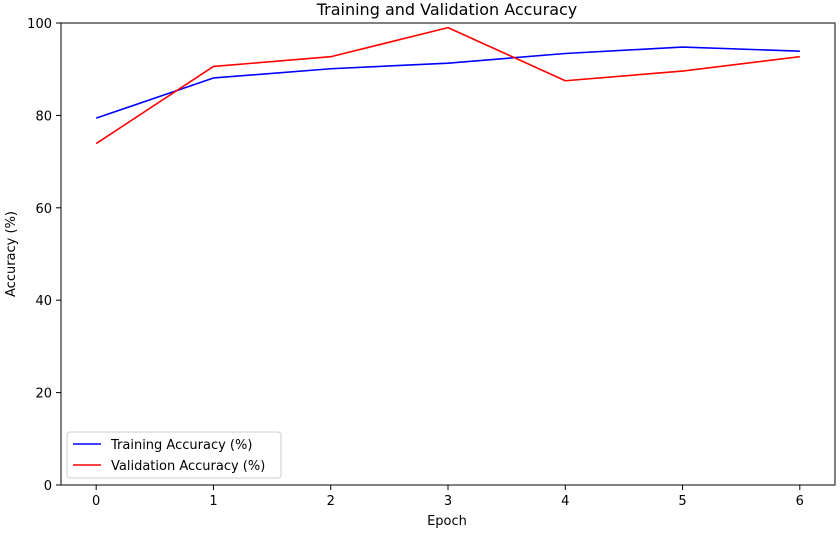  What do you see at coordinates (800, 501) in the screenshot?
I see `x-tick-label: 6` at bounding box center [800, 501].